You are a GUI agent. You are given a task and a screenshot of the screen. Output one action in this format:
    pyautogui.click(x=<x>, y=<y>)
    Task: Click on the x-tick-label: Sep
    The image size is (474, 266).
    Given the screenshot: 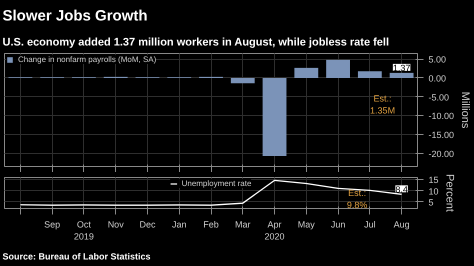 What is the action you would take?
    pyautogui.click(x=52, y=225)
    